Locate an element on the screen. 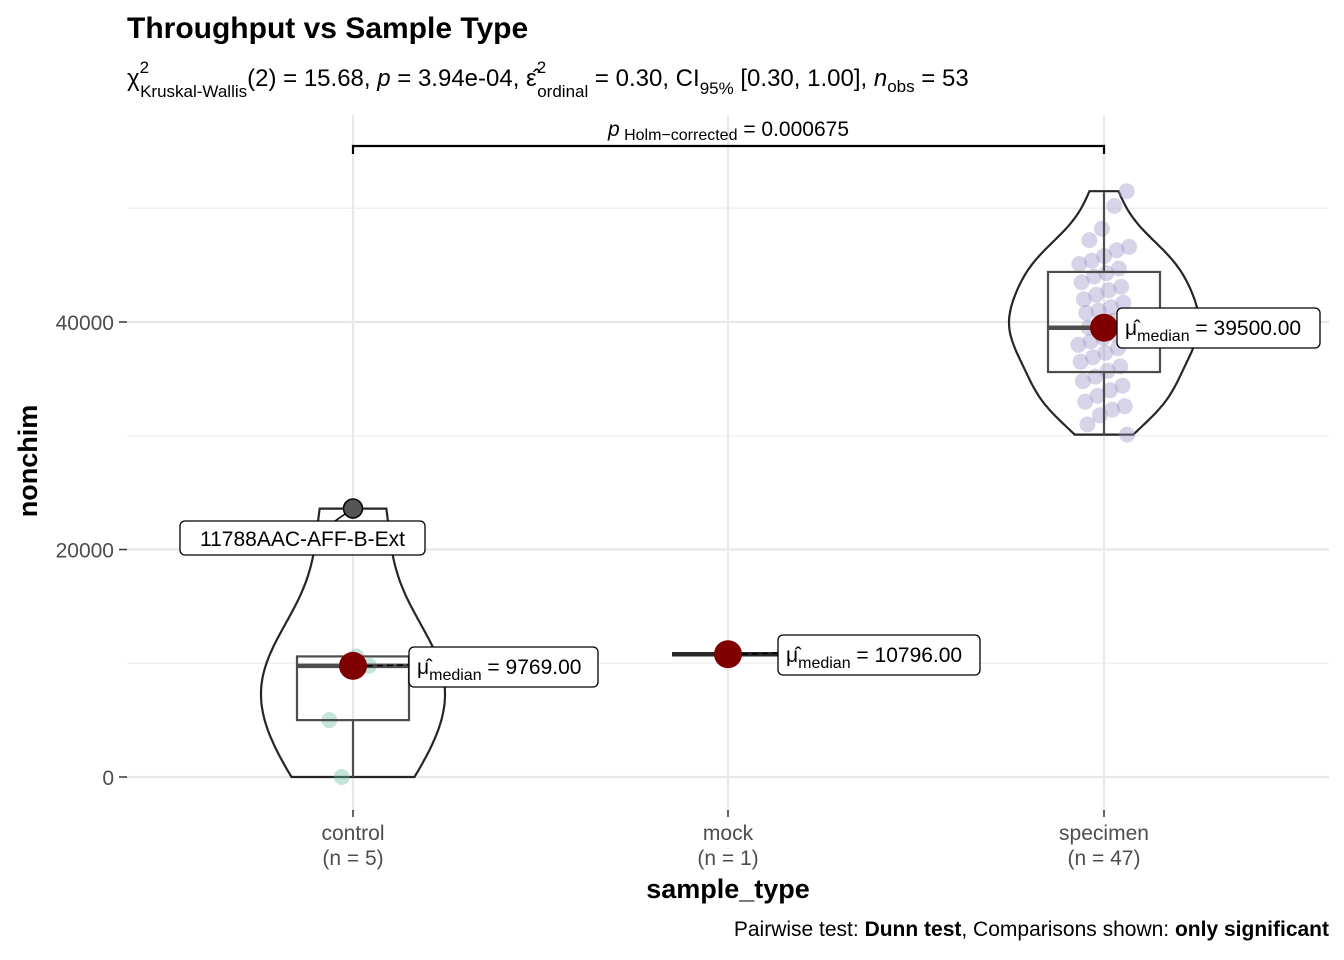 This screenshot has height=960, width=1344. x-tick-label: control is located at coordinates (352, 833).